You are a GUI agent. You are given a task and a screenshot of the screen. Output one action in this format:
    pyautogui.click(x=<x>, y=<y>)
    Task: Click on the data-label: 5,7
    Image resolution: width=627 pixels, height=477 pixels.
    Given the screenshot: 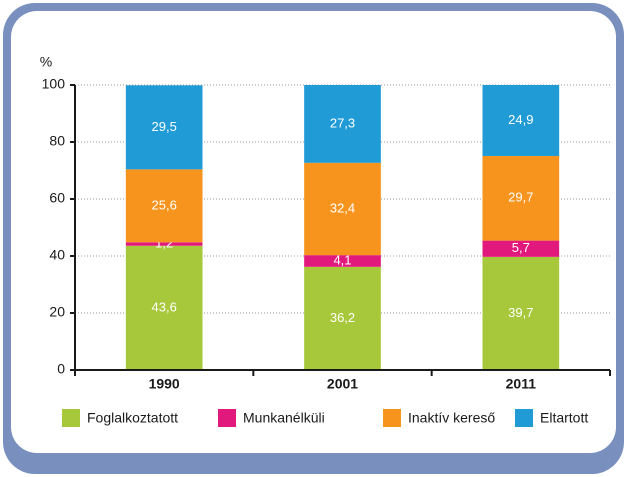 What is the action you would take?
    pyautogui.click(x=521, y=247)
    